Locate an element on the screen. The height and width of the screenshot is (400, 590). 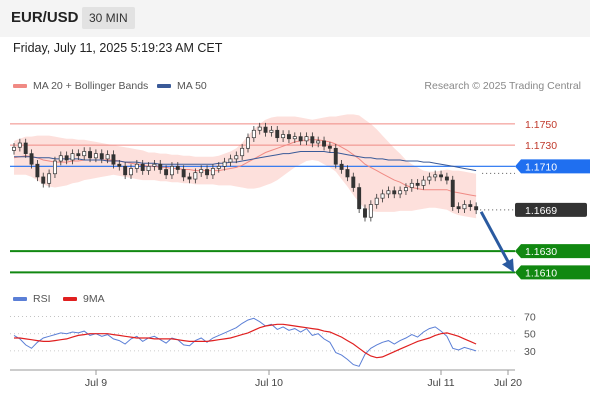
timestamp: Friday, July 11, 2025 5:19:23 AM CET is located at coordinates (118, 48).